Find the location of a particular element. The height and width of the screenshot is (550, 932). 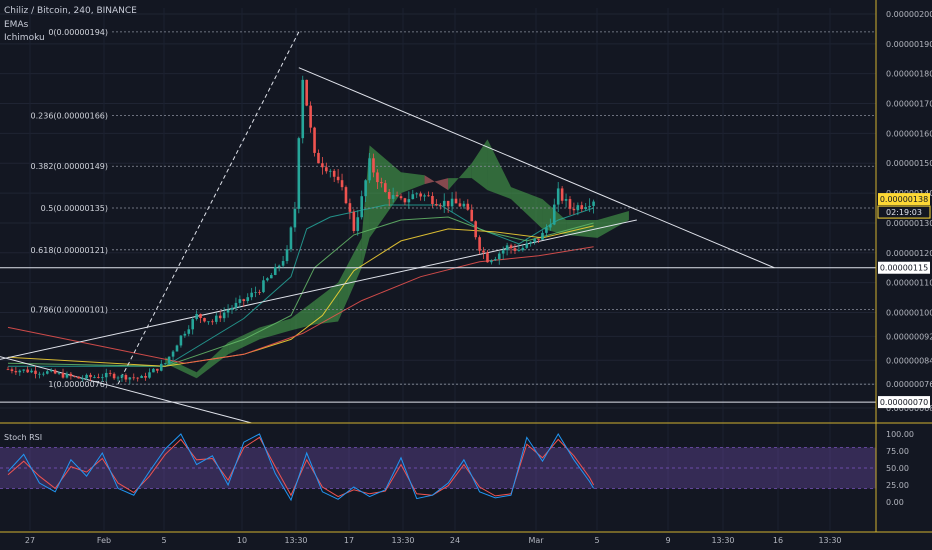

lower-trendline is located at coordinates (126, 386).